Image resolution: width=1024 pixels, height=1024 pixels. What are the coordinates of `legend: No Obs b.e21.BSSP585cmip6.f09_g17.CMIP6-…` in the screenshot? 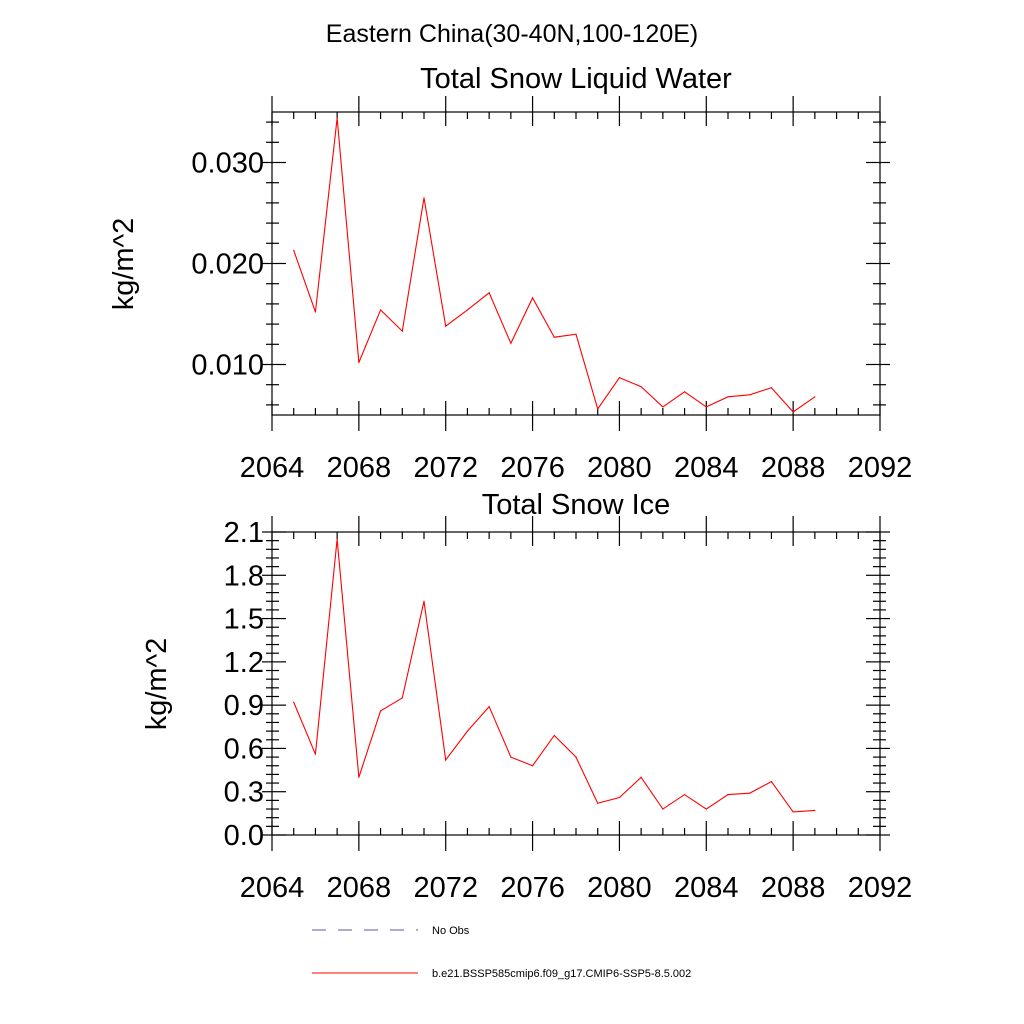 It's located at (501, 952).